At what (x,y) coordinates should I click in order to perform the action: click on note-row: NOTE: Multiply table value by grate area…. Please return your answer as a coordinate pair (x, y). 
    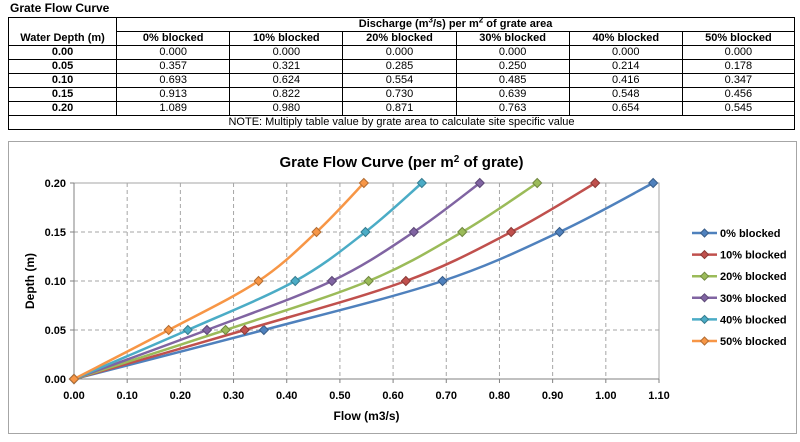
    Looking at the image, I should click on (401, 122).